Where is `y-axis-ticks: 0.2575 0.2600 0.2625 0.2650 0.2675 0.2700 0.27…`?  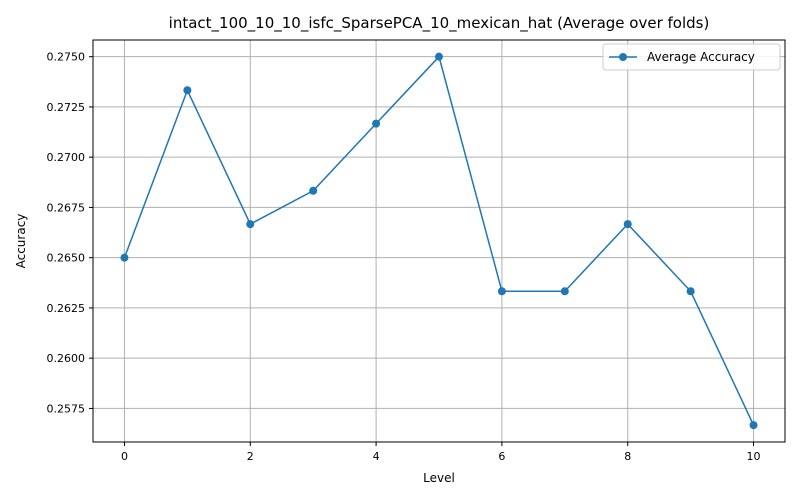 y-axis-ticks: 0.2575 0.2600 0.2625 0.2650 0.2675 0.2700 0.27… is located at coordinates (70, 233).